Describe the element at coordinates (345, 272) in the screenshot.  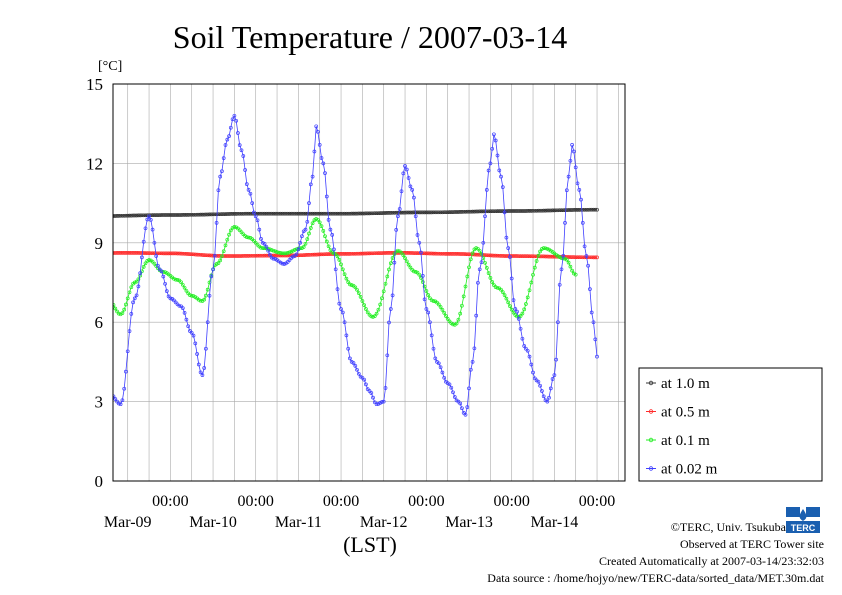
I see `series-at-0-1-m` at that location.